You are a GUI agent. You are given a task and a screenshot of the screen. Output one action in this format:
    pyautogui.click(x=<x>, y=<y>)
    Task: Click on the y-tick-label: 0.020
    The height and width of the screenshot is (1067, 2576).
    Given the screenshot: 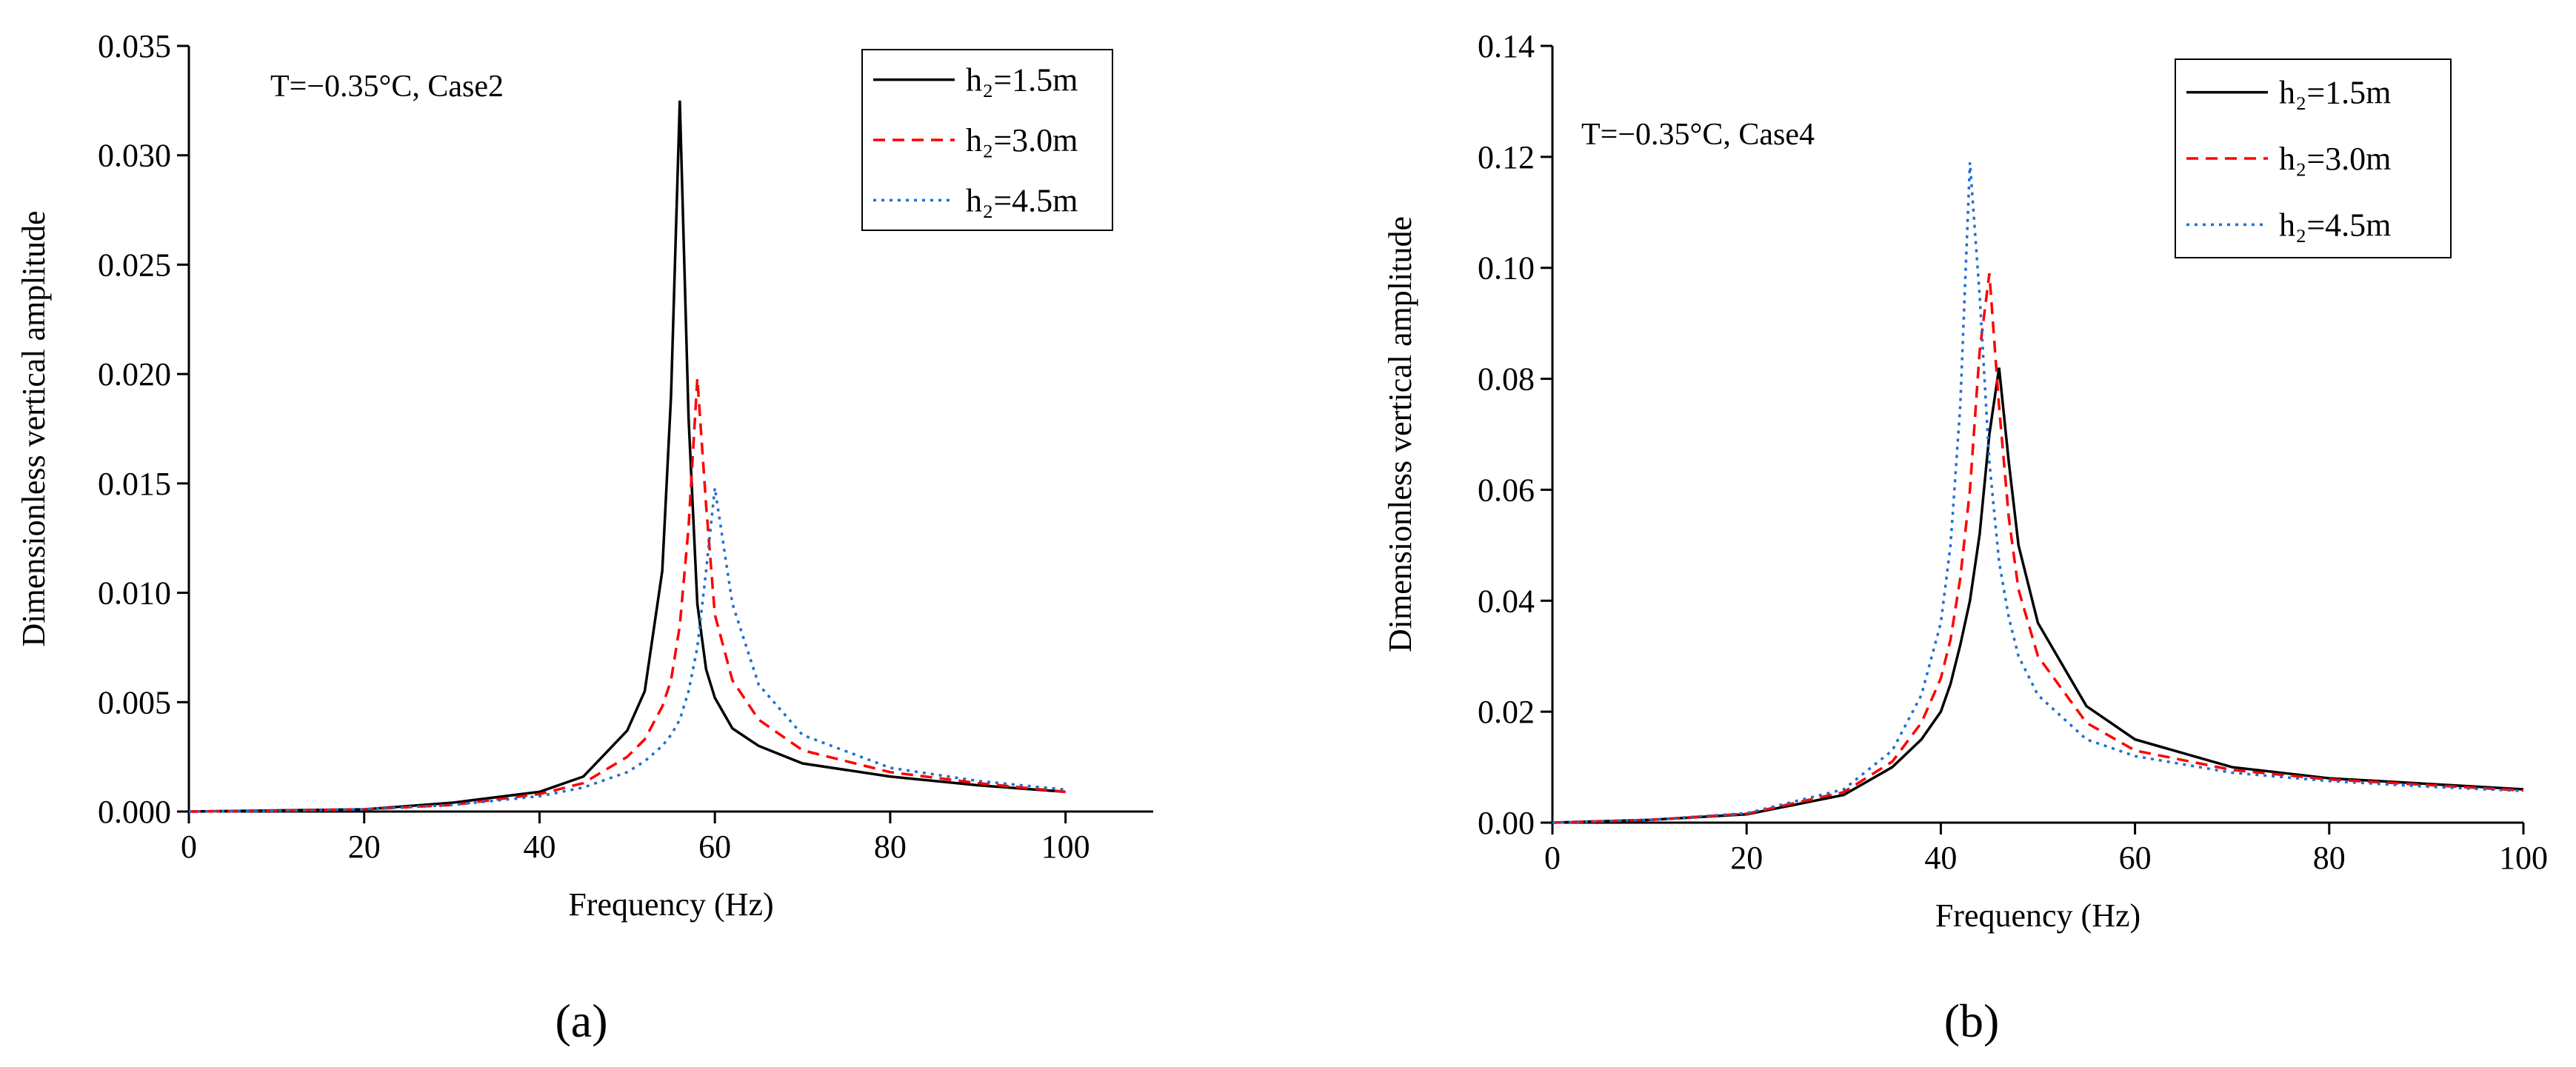 What is the action you would take?
    pyautogui.click(x=134, y=374)
    